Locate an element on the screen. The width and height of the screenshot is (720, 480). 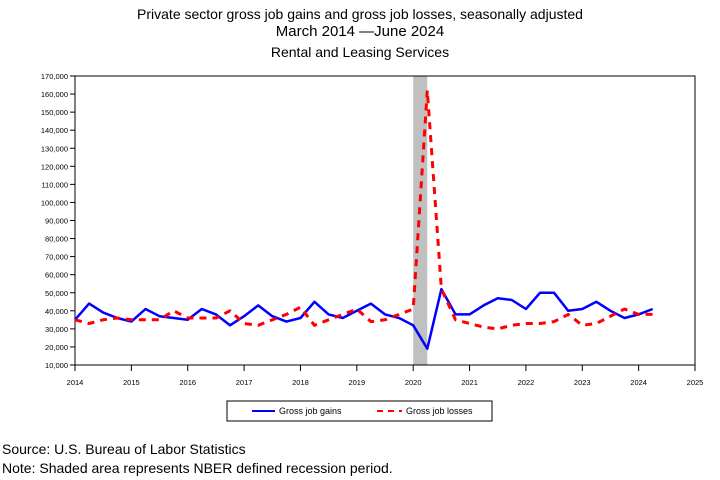
chart-subtitle-industry: Rental and Leasing Services is located at coordinates (360, 52).